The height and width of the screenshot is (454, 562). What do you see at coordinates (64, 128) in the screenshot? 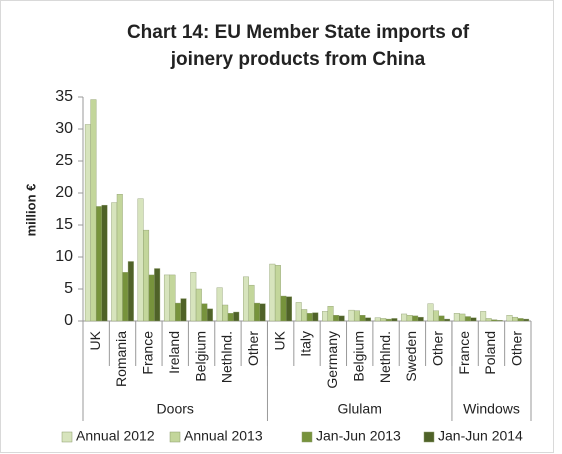
I see `y-tick-label: 30` at bounding box center [64, 128].